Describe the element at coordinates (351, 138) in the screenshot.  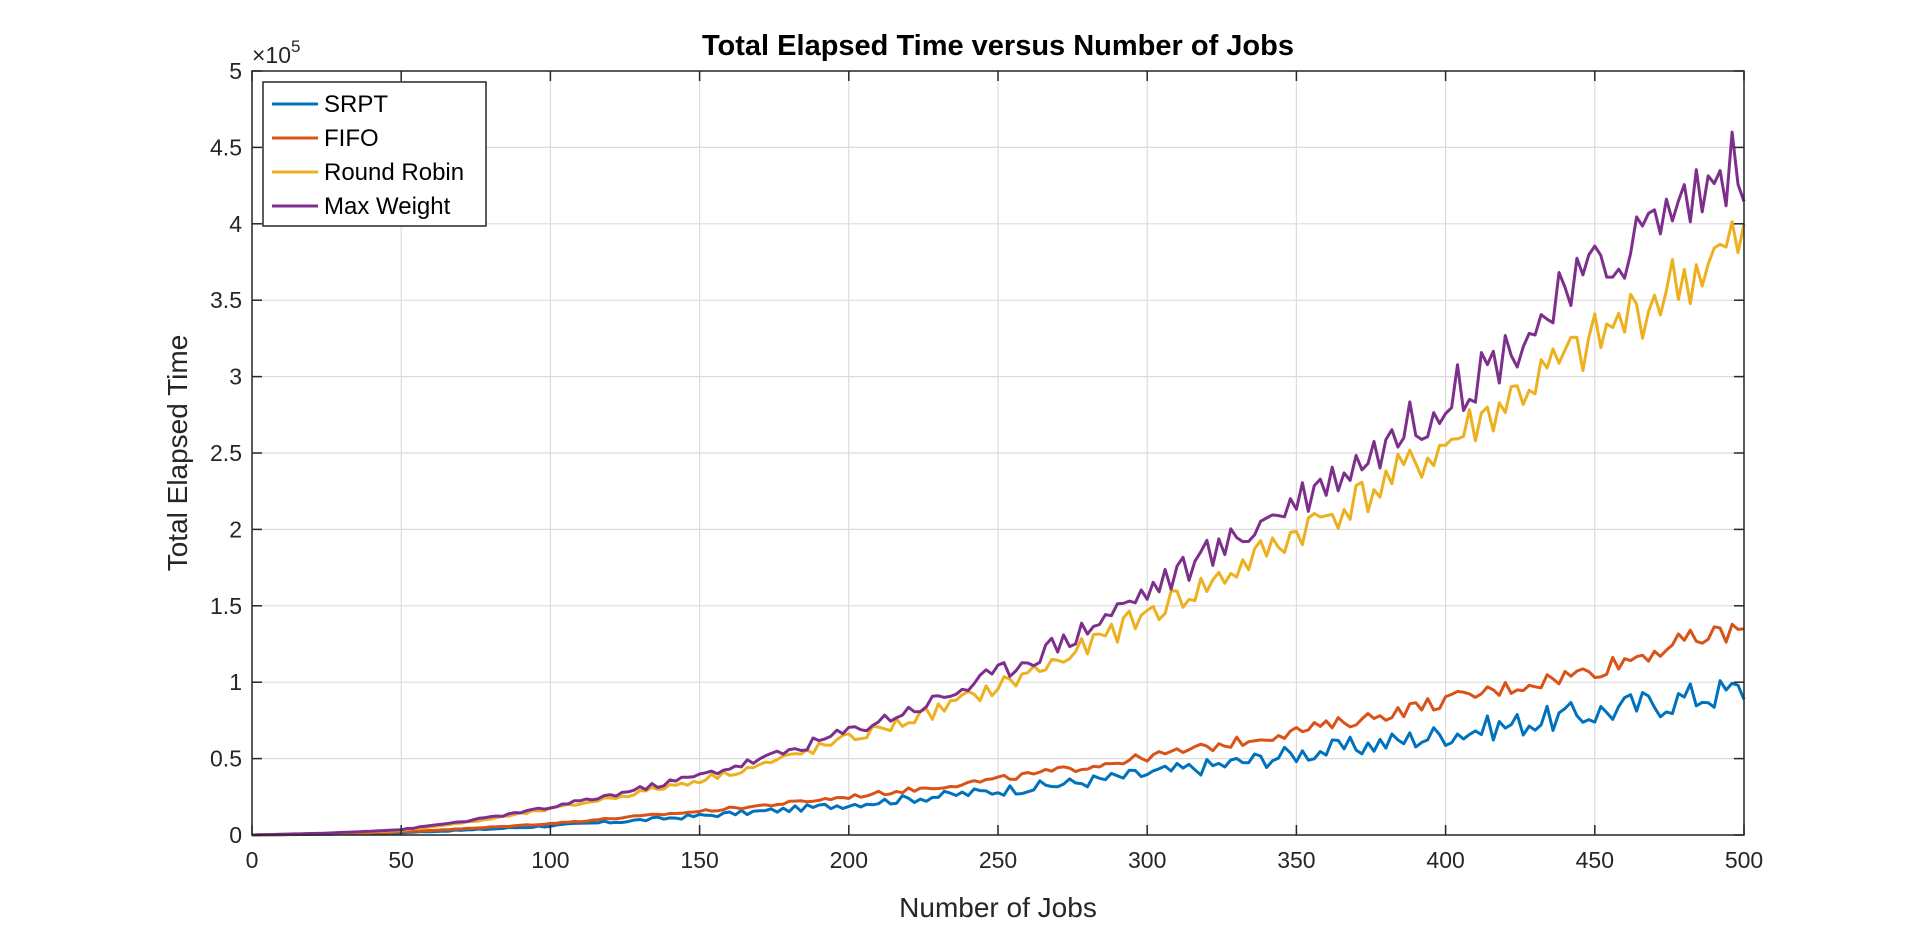
I see `legend-label: FIFO` at that location.